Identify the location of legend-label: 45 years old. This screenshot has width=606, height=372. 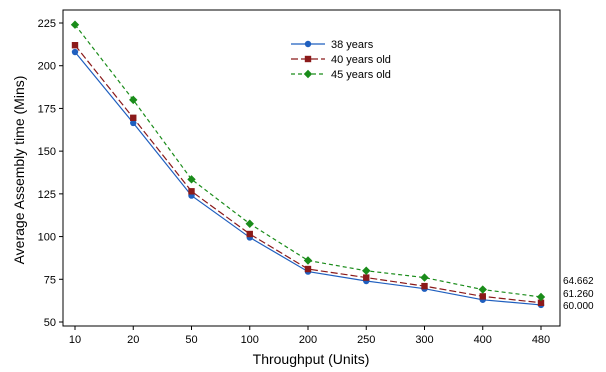
(361, 75).